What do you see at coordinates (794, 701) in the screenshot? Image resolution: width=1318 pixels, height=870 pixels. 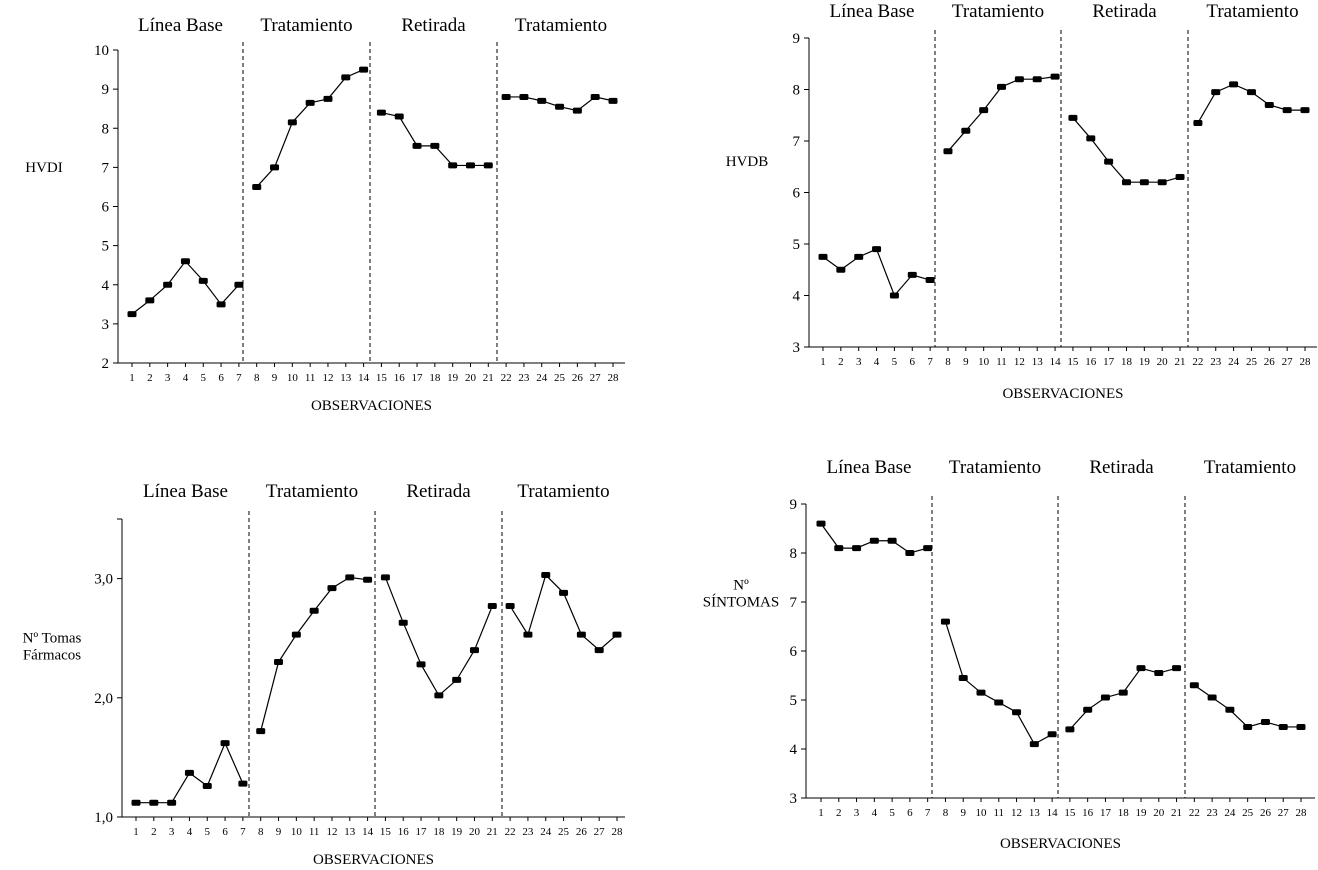 I see `y-tick-label: 5` at bounding box center [794, 701].